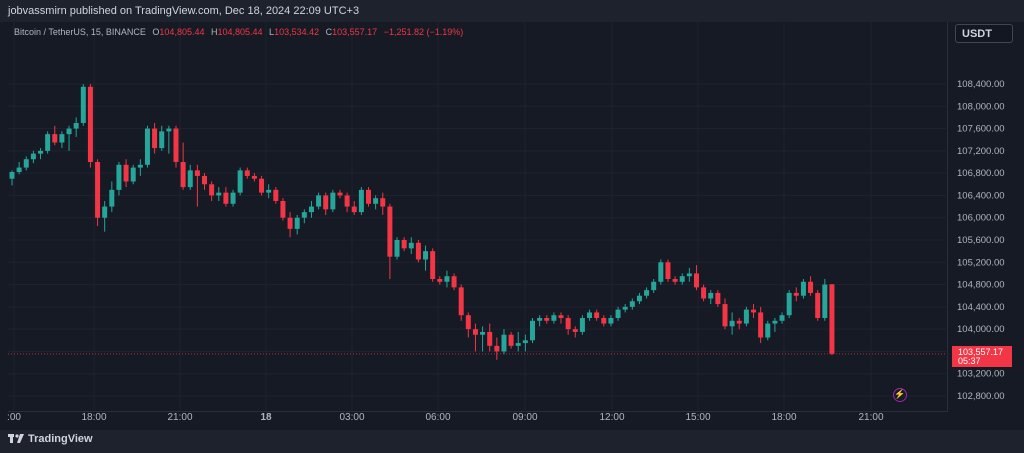 This screenshot has width=1024, height=453. Describe the element at coordinates (900, 395) in the screenshot. I see `bolt-icon: ⚡` at that location.